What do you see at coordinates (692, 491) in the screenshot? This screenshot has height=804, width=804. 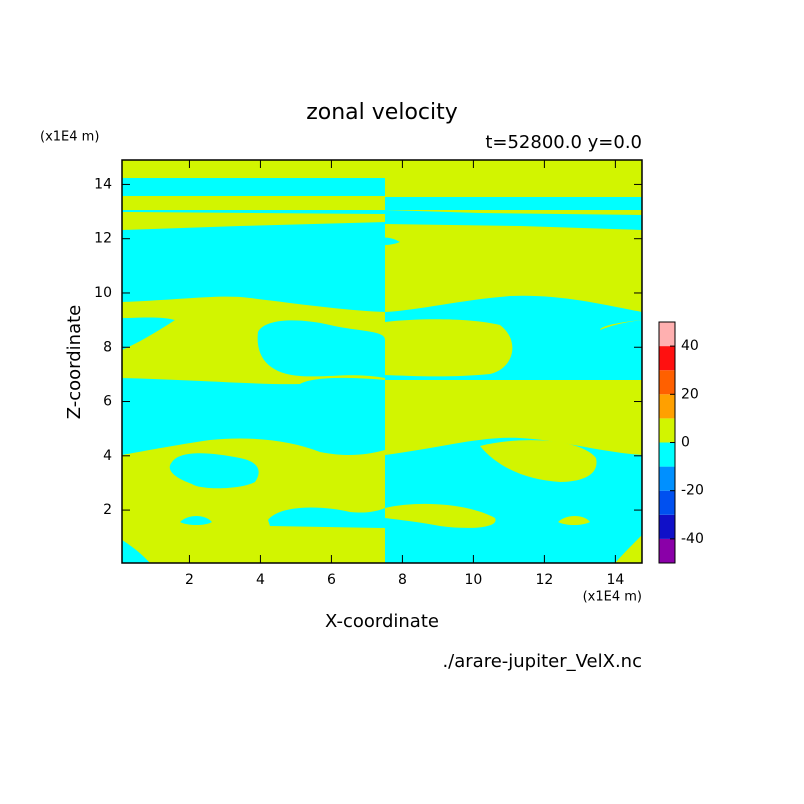 I see `colorbar-tick-label: -20` at bounding box center [692, 491].